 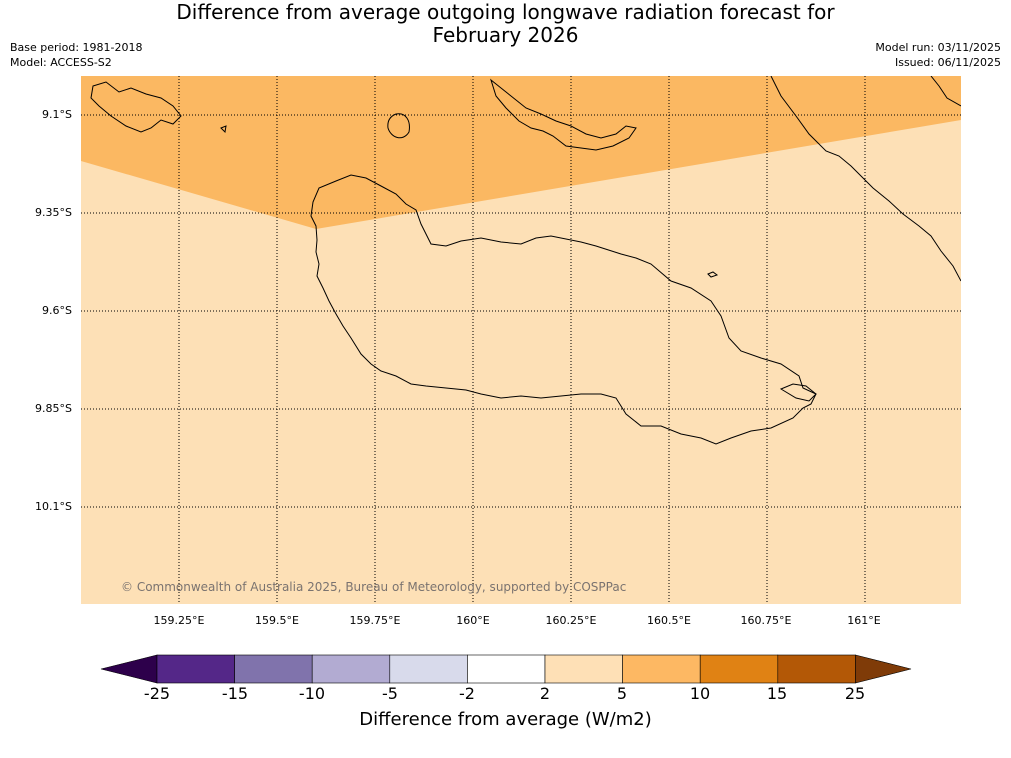 I want to click on colorbar-tick: 10, so click(x=700, y=693).